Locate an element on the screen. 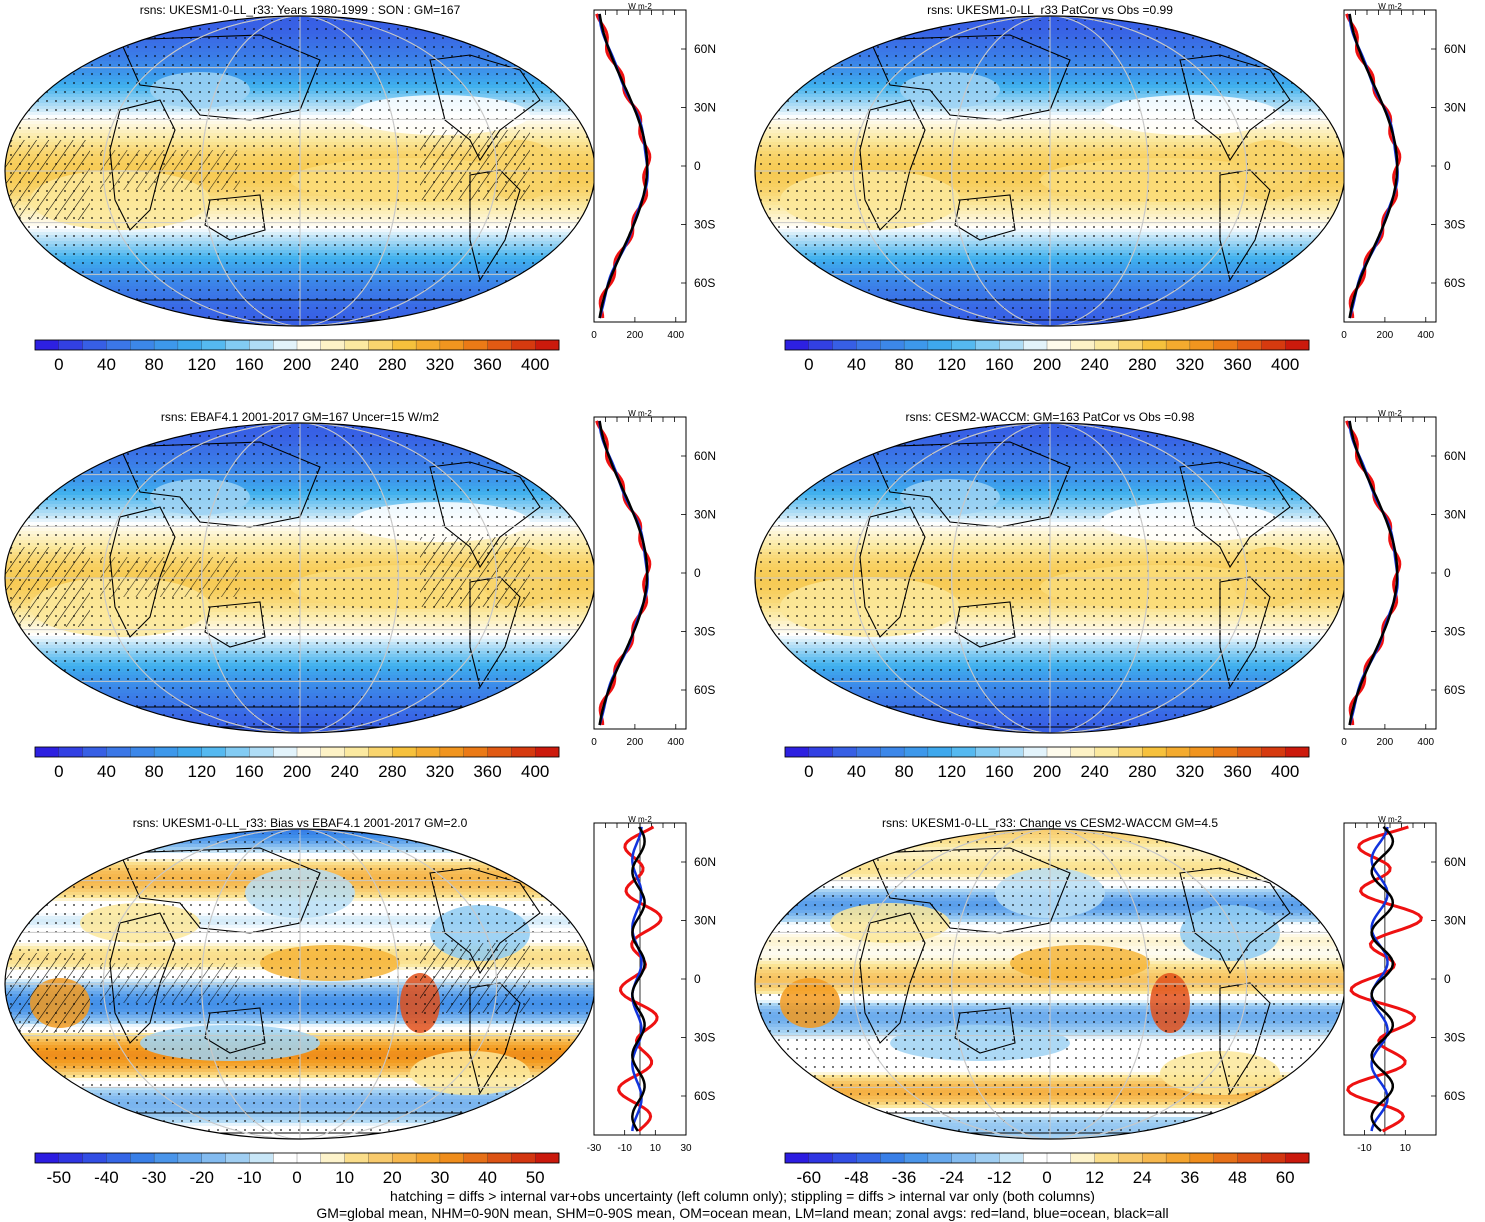  colorbar-tick-label: 24 is located at coordinates (1142, 1177).